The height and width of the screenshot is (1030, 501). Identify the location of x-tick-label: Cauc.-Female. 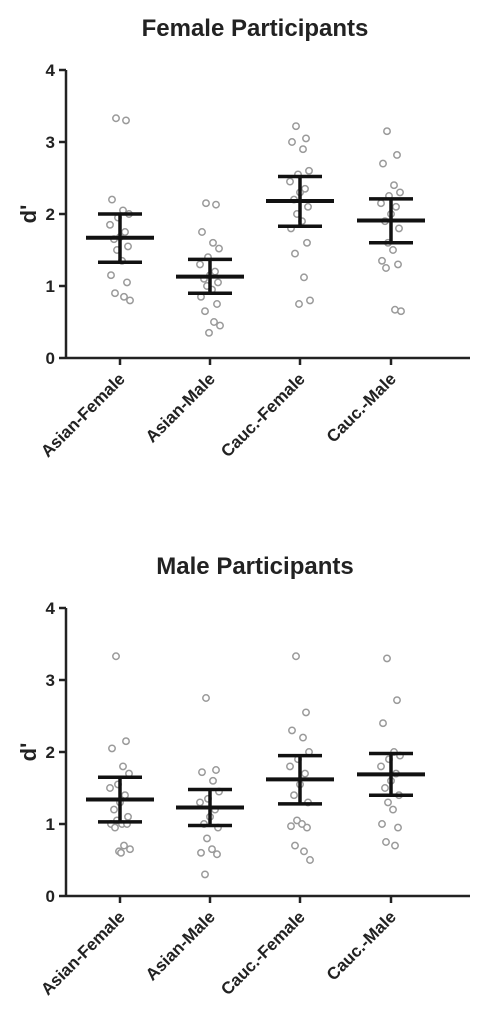
(263, 953).